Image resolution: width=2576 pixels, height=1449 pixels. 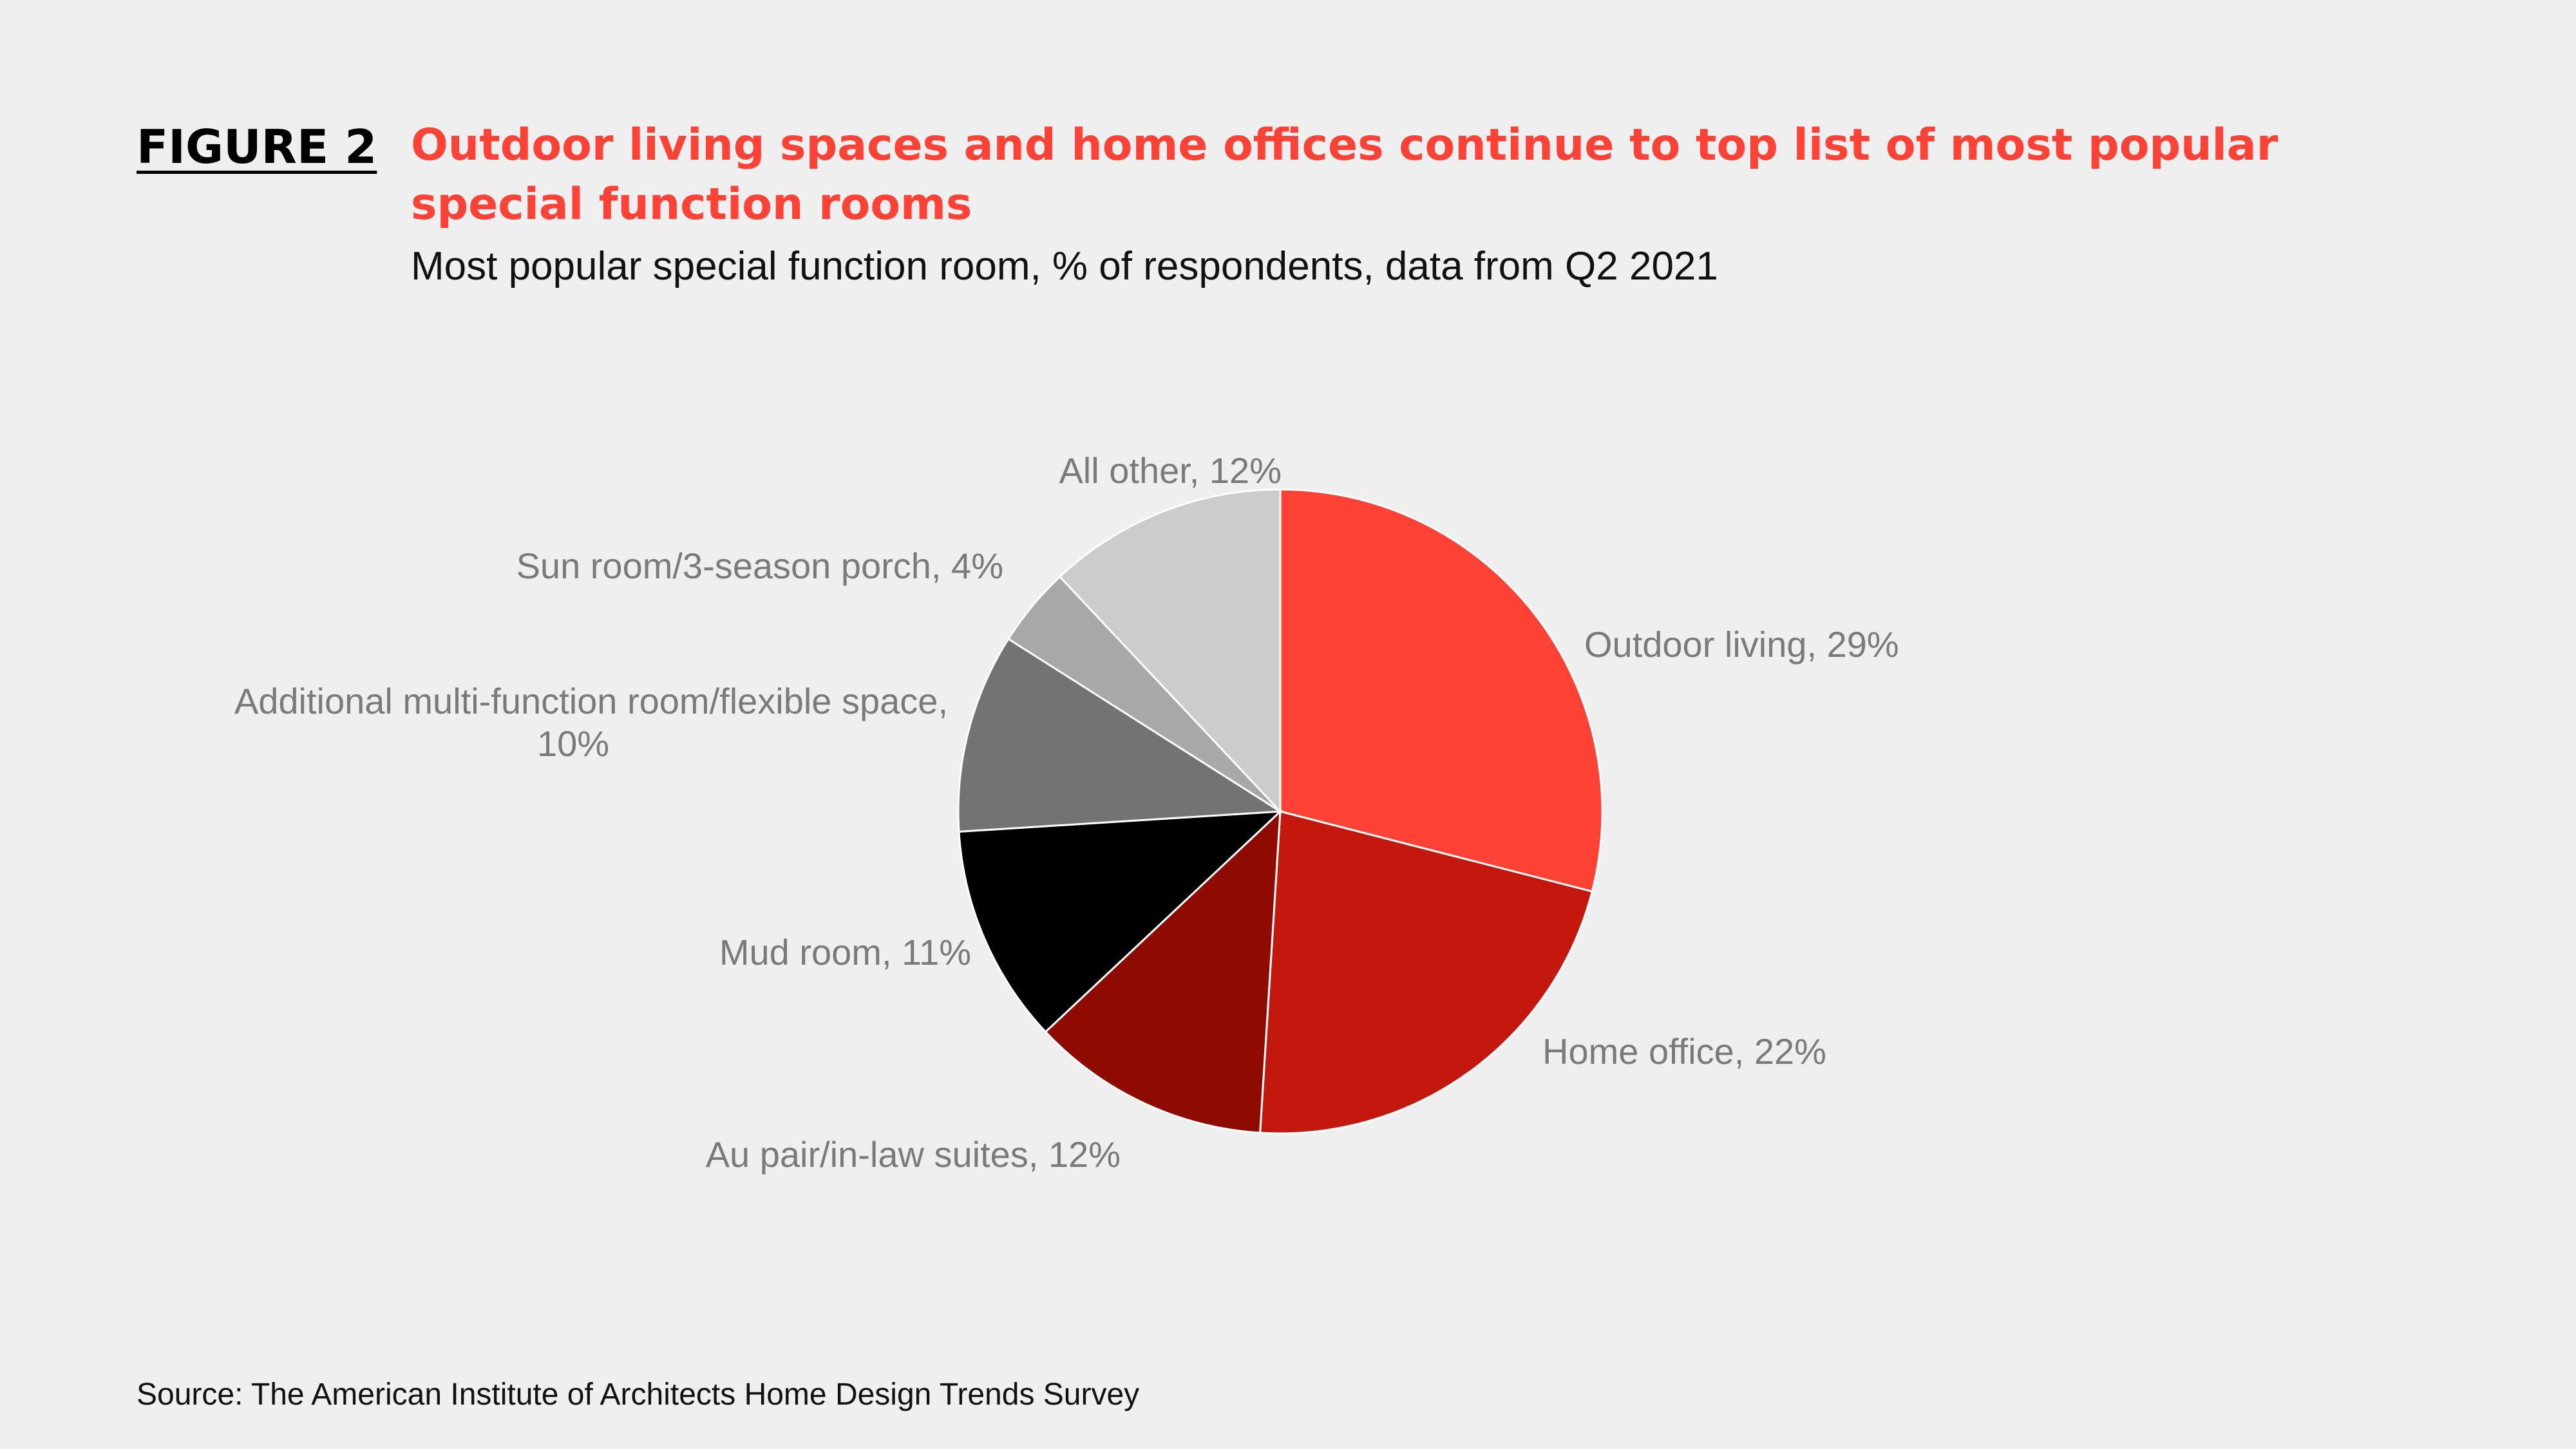 I want to click on slice-label-au-pair-in-law-suites: Au pair/in-law suites, 12%, so click(x=913, y=1155).